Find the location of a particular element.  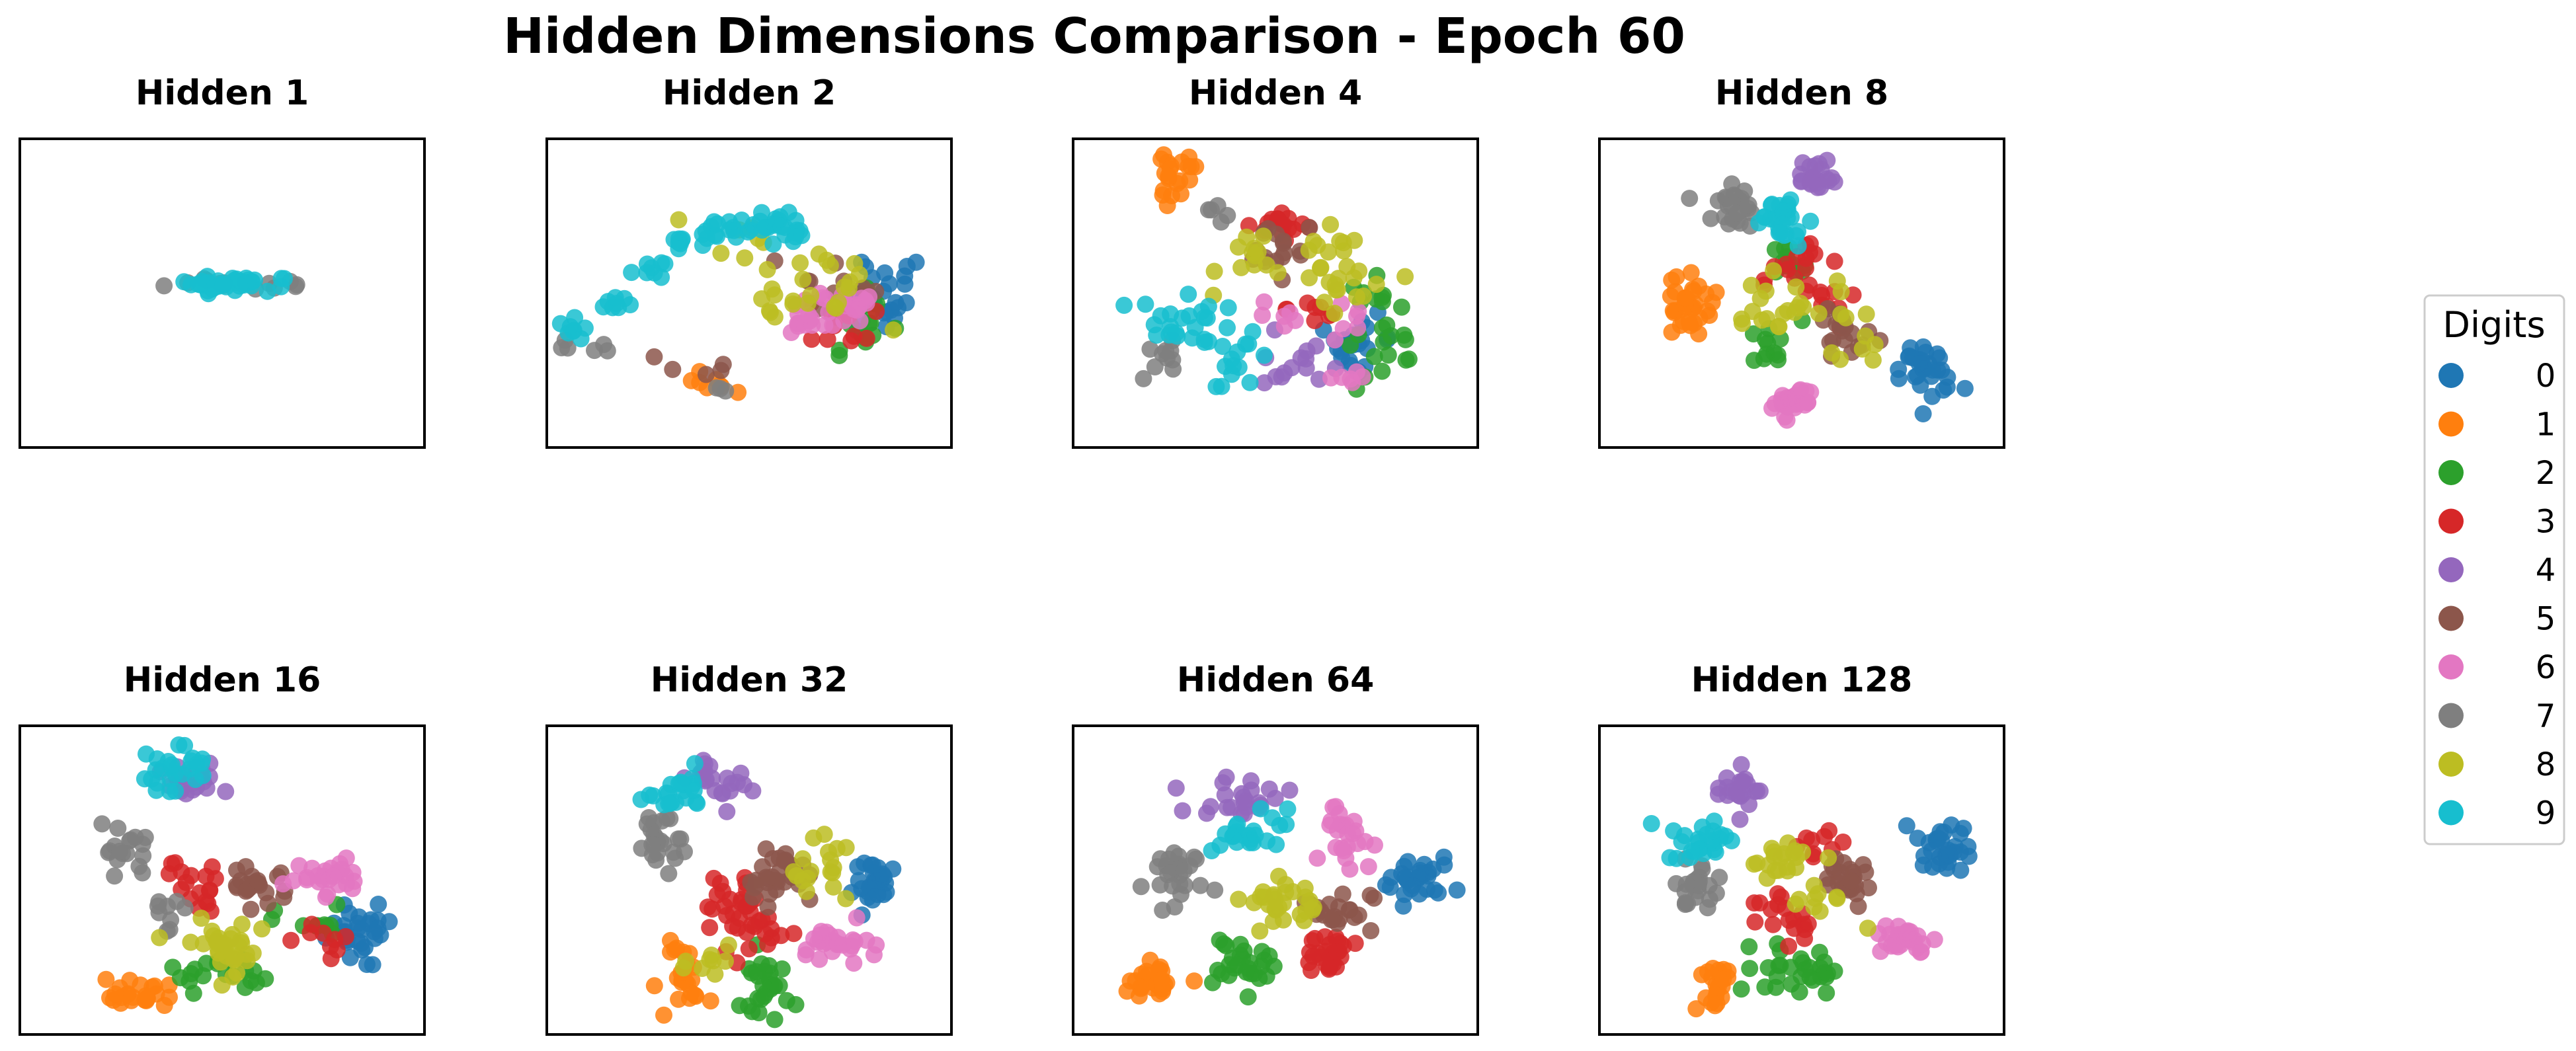

legend-title: Digits is located at coordinates (2493, 325).